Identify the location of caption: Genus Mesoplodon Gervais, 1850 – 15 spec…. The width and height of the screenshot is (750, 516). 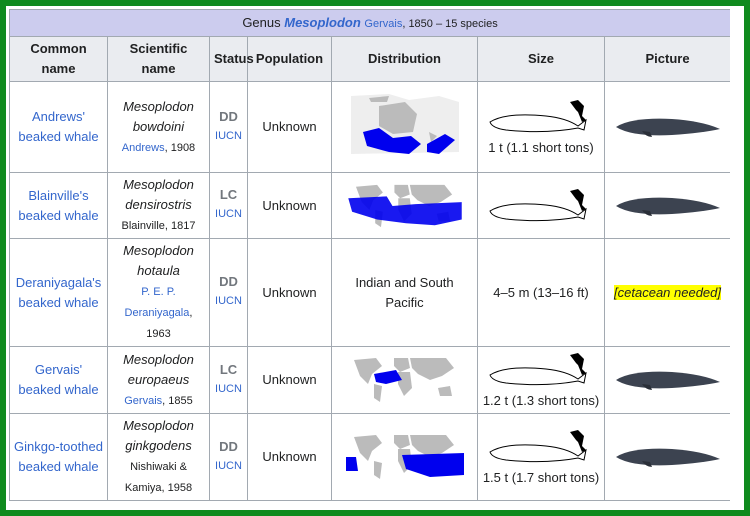
(369, 23).